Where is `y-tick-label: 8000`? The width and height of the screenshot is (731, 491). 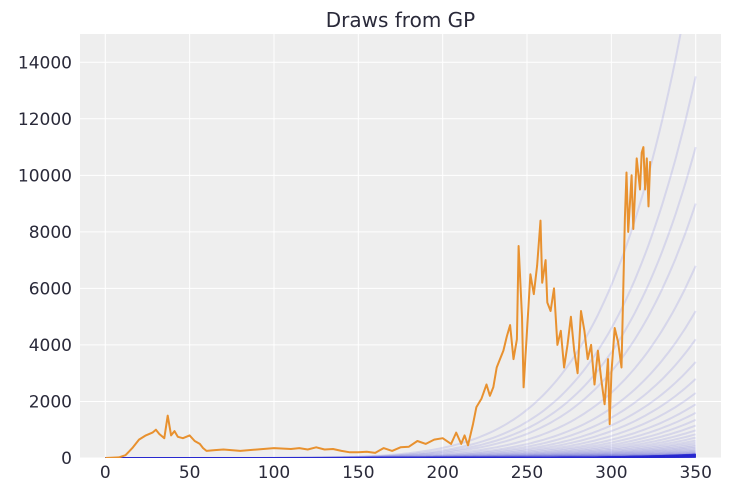 y-tick-label: 8000 is located at coordinates (50, 233).